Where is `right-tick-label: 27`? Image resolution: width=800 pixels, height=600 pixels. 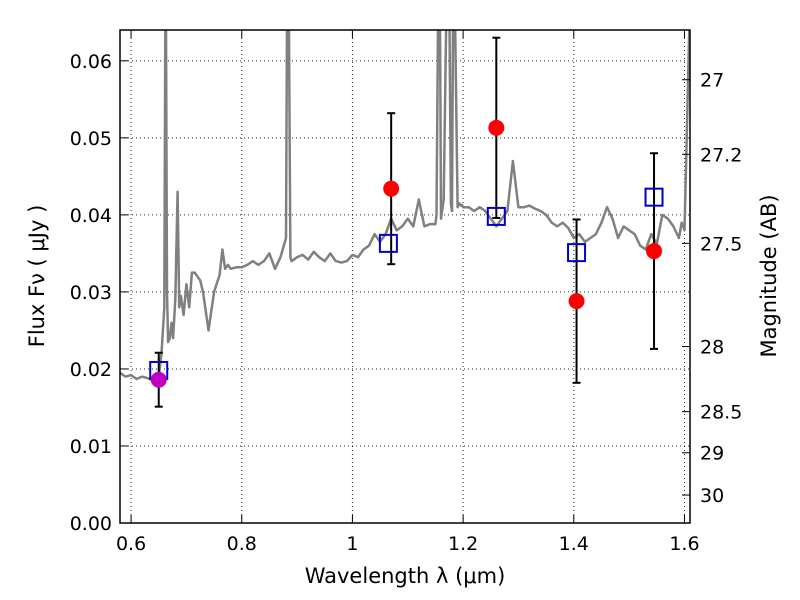
right-tick-label: 27 is located at coordinates (712, 81).